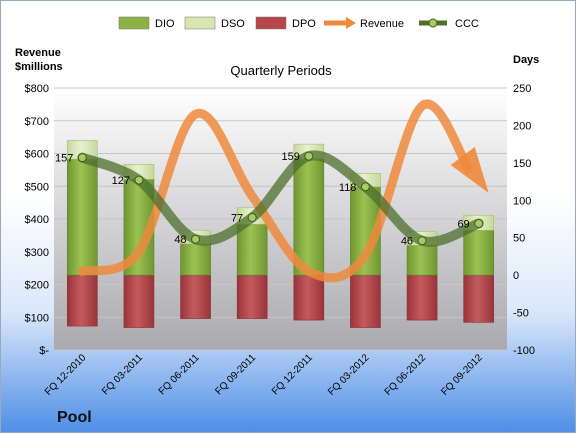 Image resolution: width=576 pixels, height=434 pixels. Describe the element at coordinates (37, 89) in the screenshot. I see `left-tick-label: $800` at that location.